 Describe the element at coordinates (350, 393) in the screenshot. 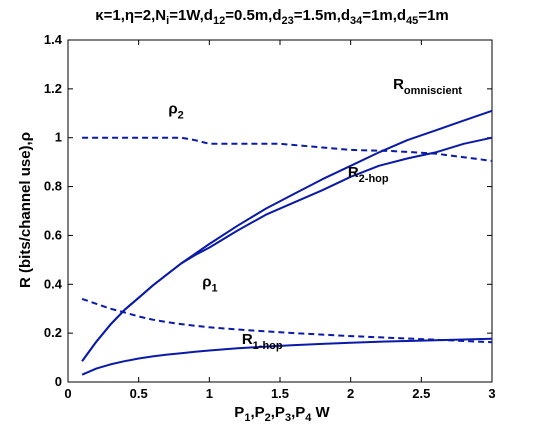

I see `x-tick-label: 2` at that location.